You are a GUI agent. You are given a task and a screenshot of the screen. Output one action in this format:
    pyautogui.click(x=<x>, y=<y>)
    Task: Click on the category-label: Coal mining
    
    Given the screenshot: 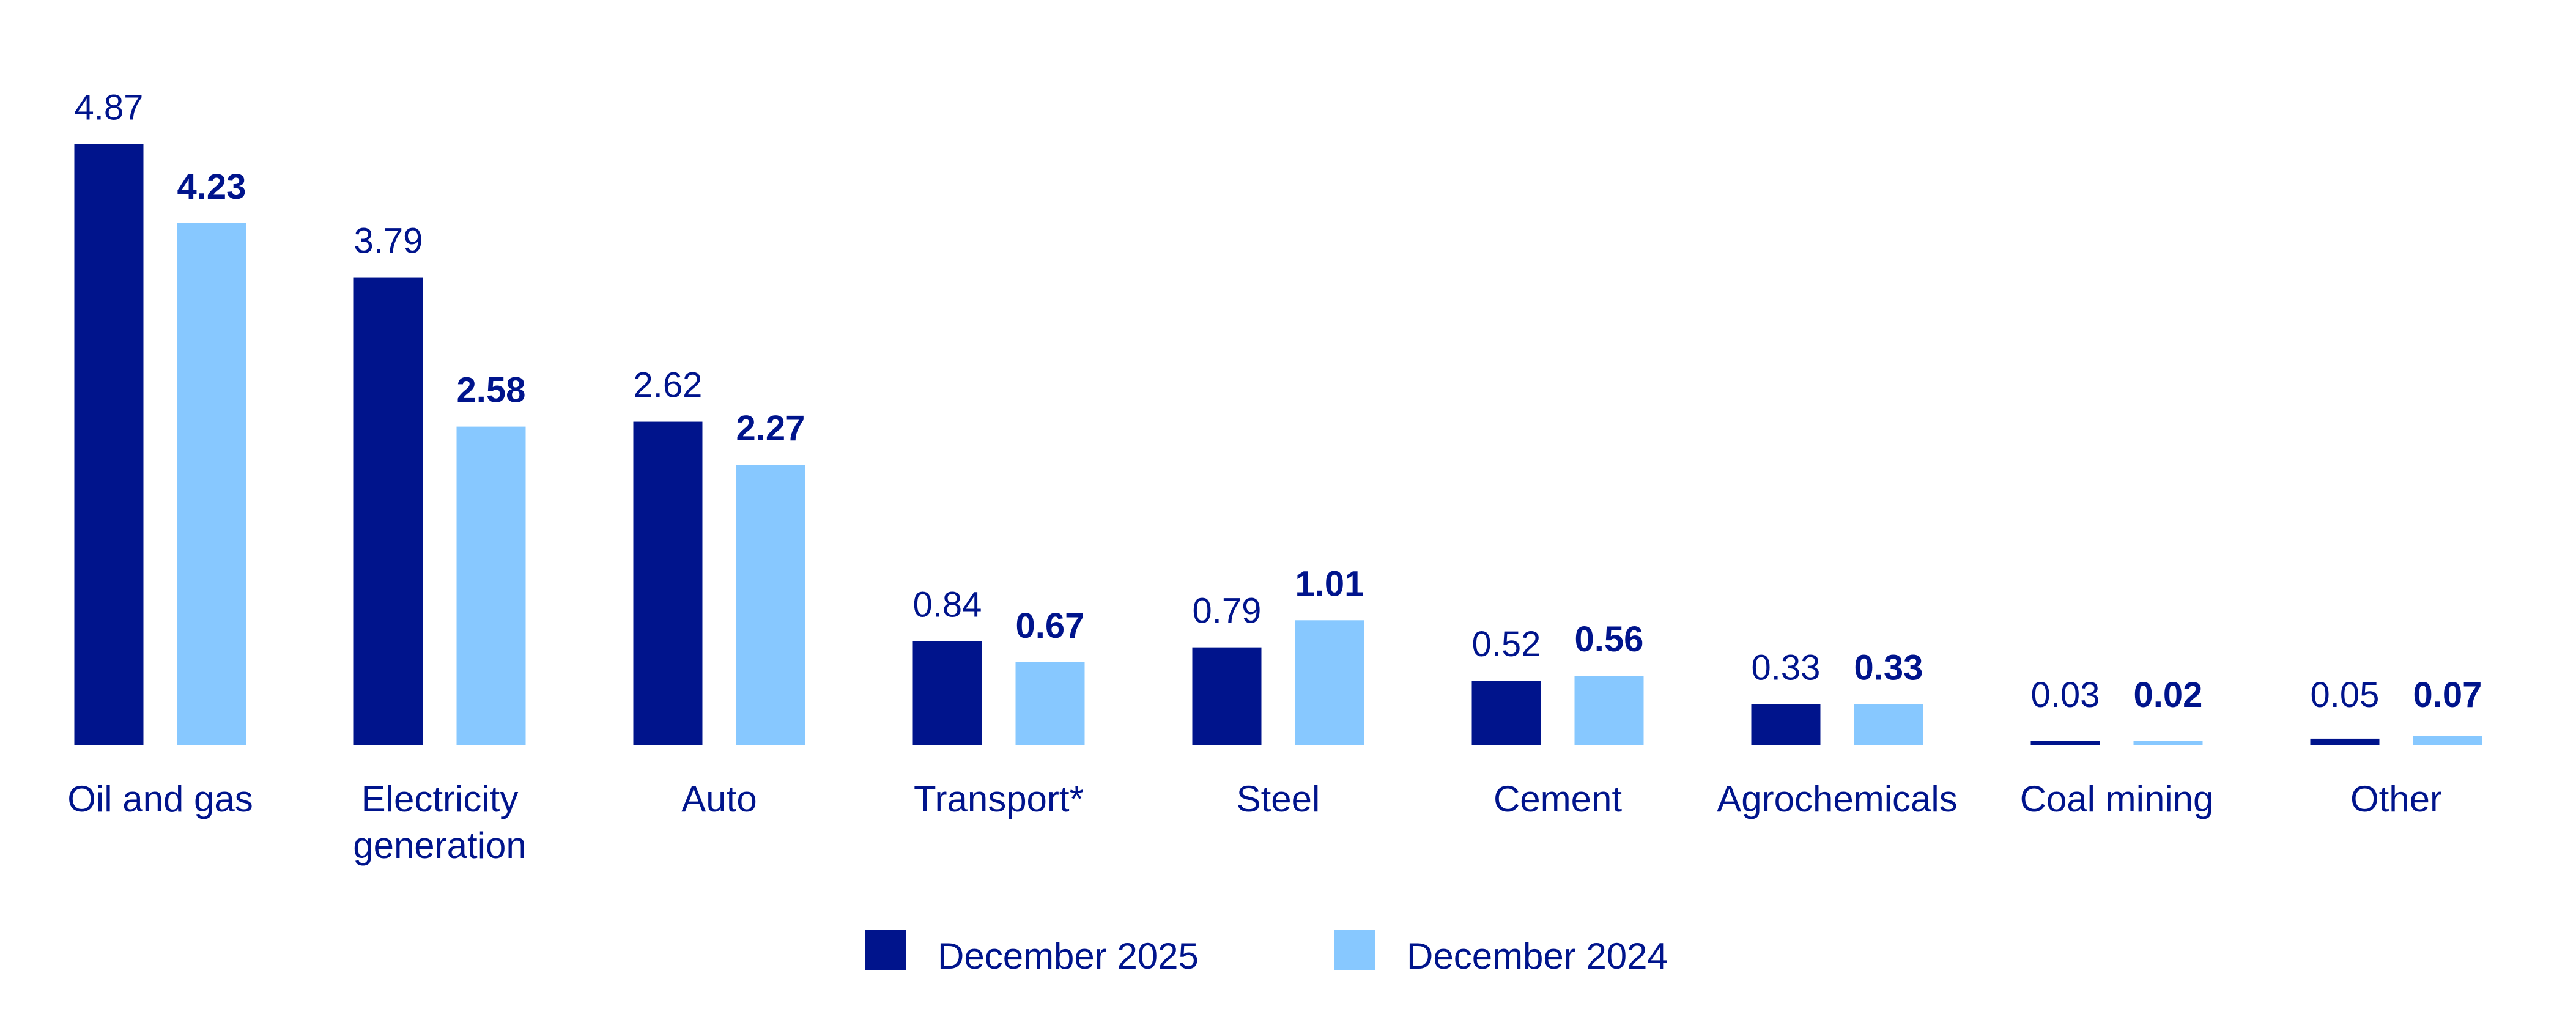 What is the action you would take?
    pyautogui.click(x=2117, y=798)
    